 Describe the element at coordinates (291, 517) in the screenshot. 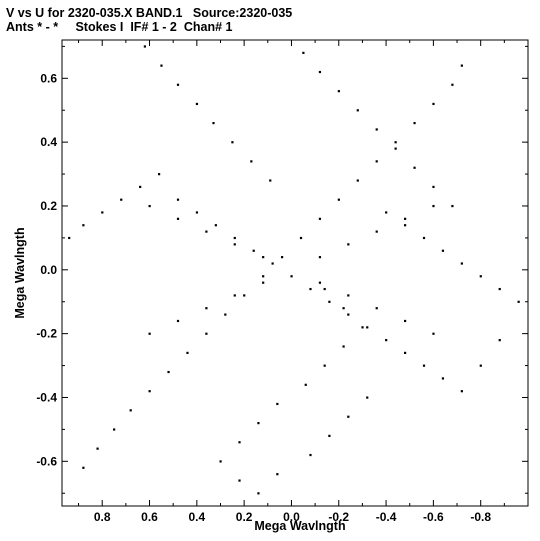

I see `x-tick-label: 0.0` at that location.